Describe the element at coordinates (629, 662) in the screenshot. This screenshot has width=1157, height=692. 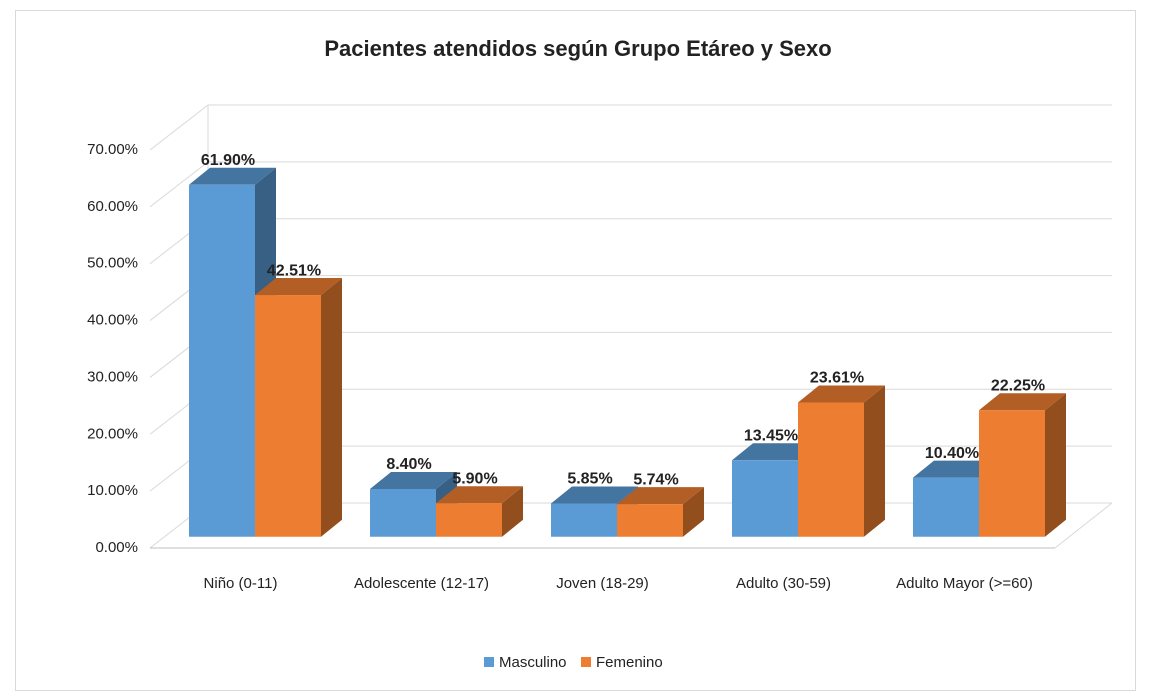
I see `legend-label: Femenino` at that location.